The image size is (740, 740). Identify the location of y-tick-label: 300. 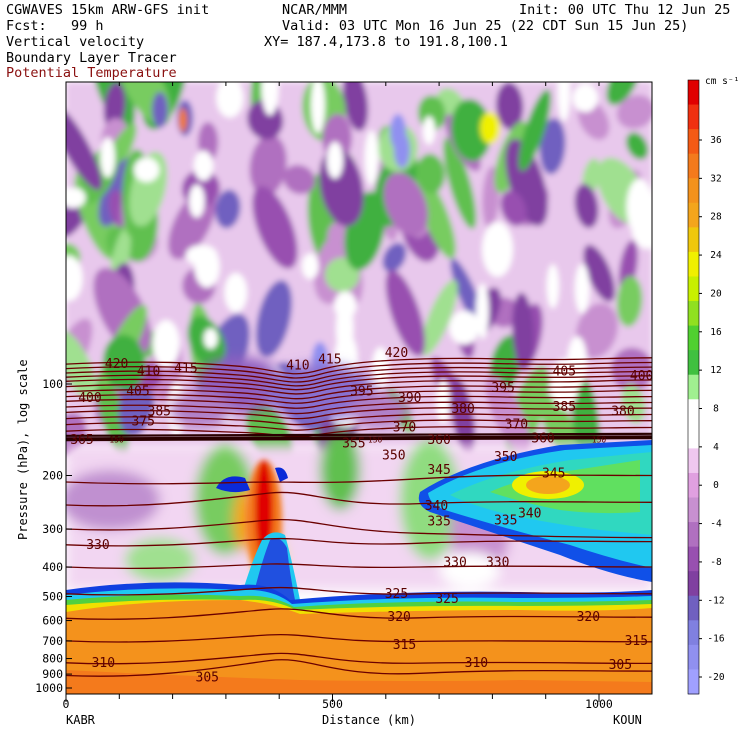
(52, 529).